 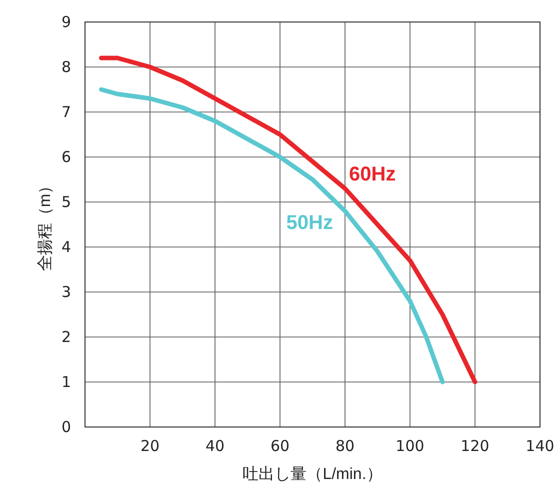 I want to click on y-tick-label: 9, so click(x=66, y=22).